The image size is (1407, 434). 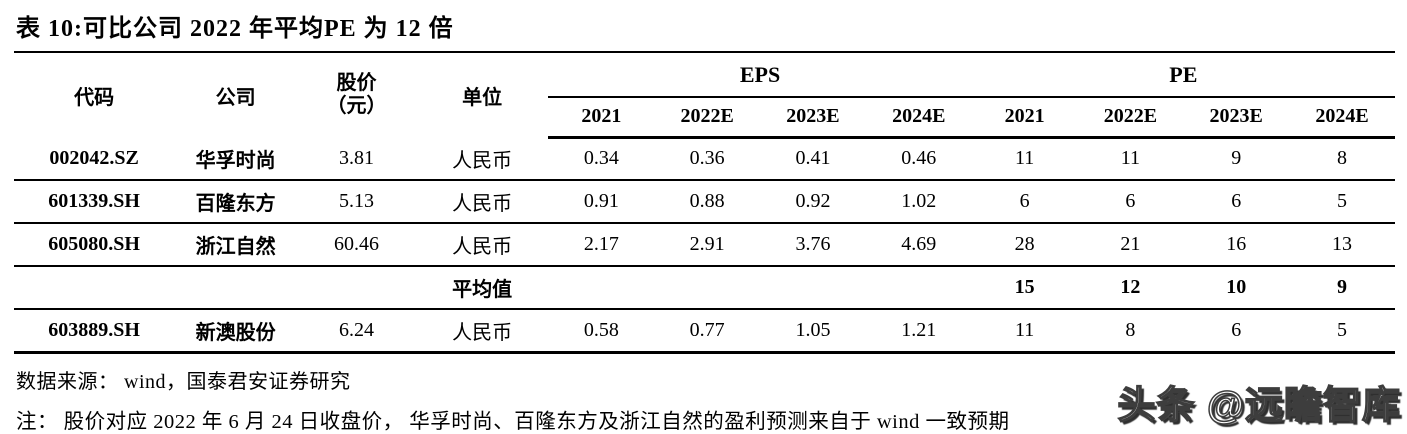 What do you see at coordinates (236, 288) in the screenshot?
I see `cell-company` at bounding box center [236, 288].